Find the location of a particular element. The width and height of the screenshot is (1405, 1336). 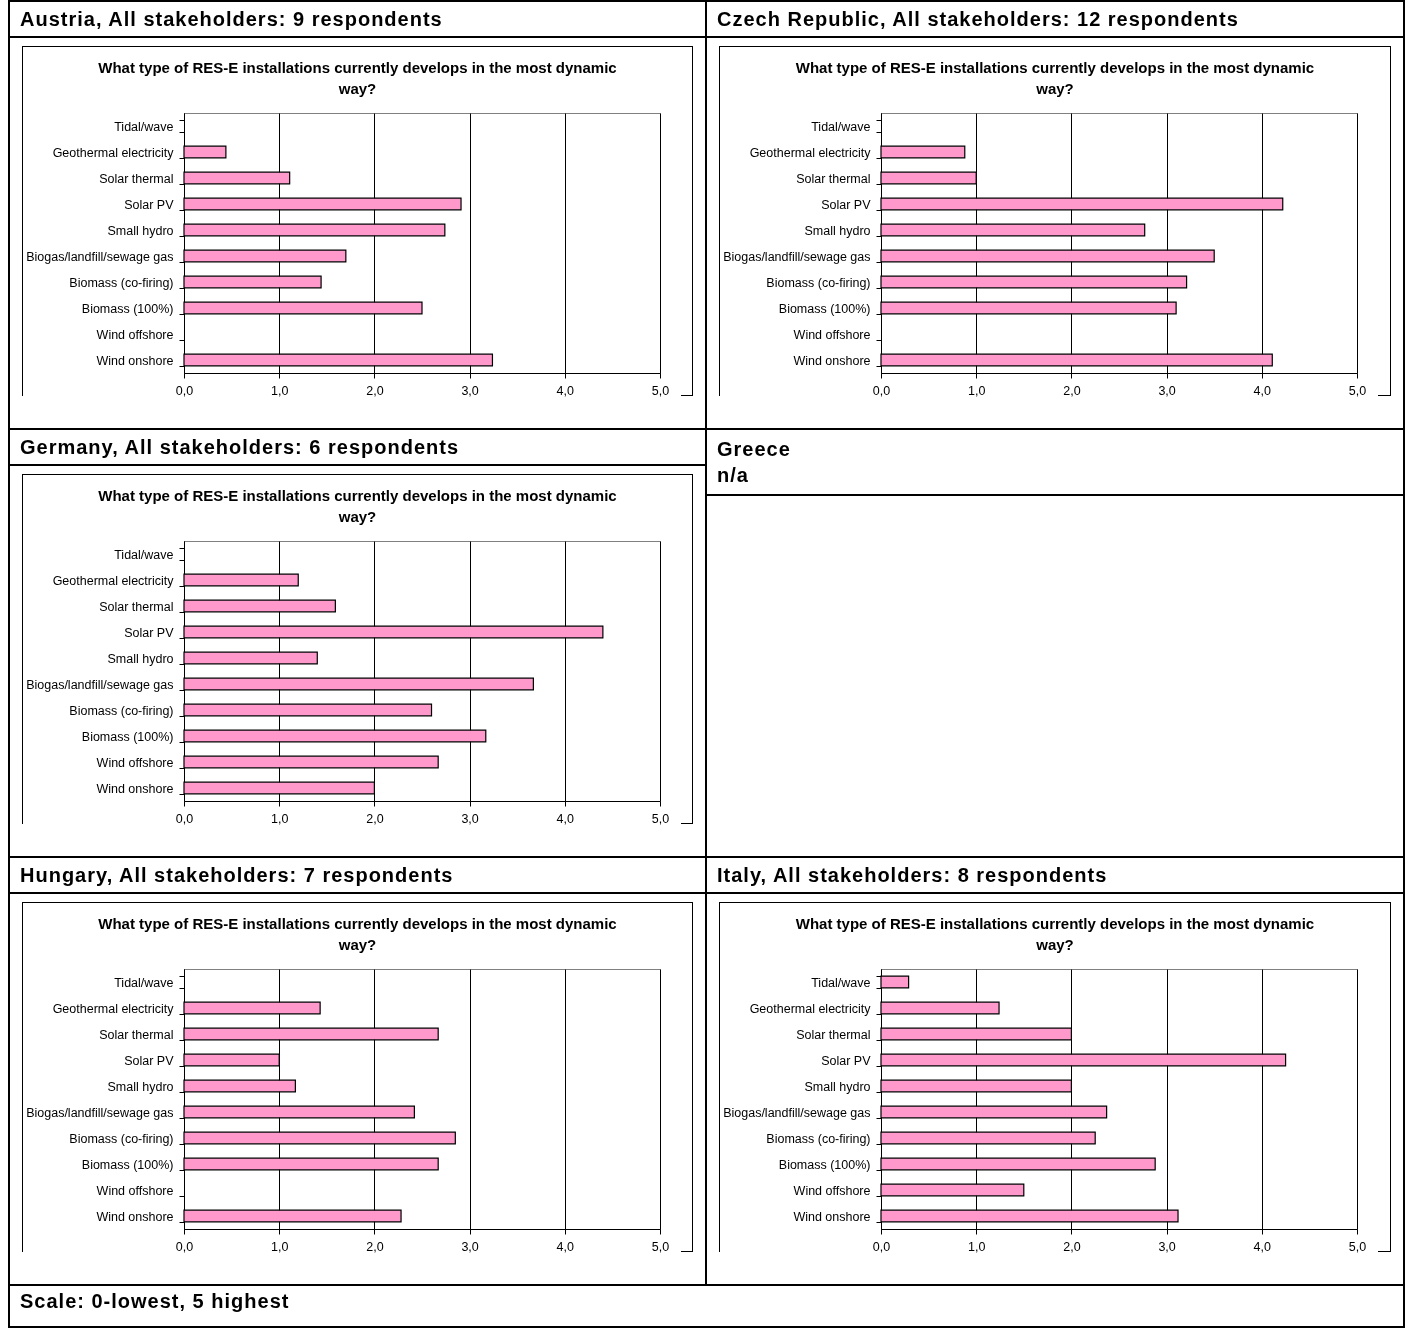

text: Scale: 0-lowest, 5 highest is located at coordinates (706, 1306).